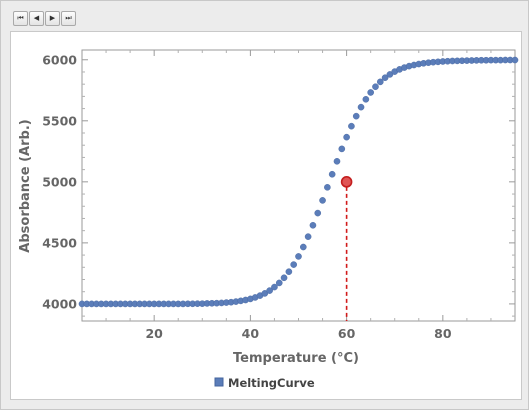 This screenshot has width=529, height=410. I want to click on x-axis-label: Temperature (°C), so click(296, 358).